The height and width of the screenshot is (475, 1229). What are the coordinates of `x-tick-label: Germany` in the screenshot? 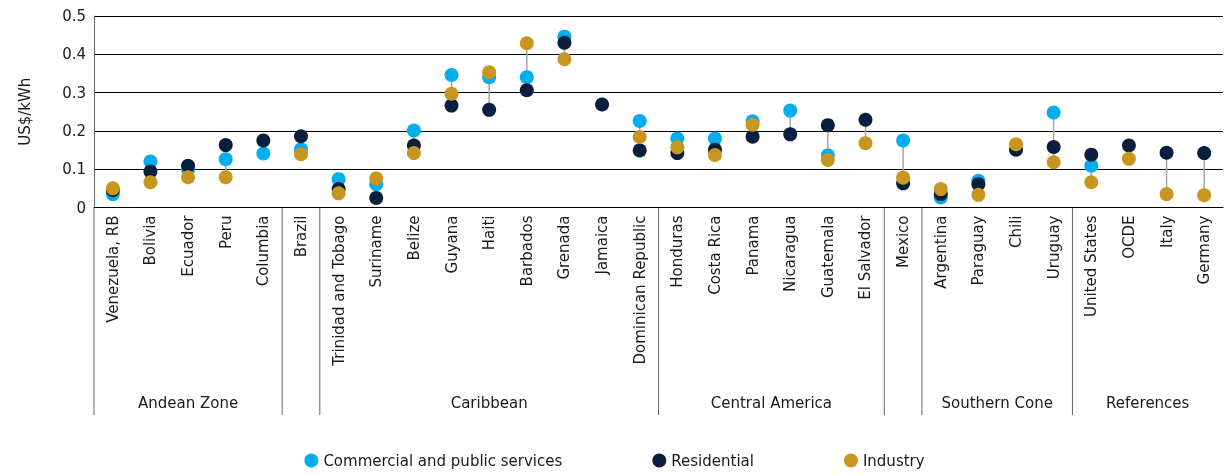 It's located at (1204, 250).